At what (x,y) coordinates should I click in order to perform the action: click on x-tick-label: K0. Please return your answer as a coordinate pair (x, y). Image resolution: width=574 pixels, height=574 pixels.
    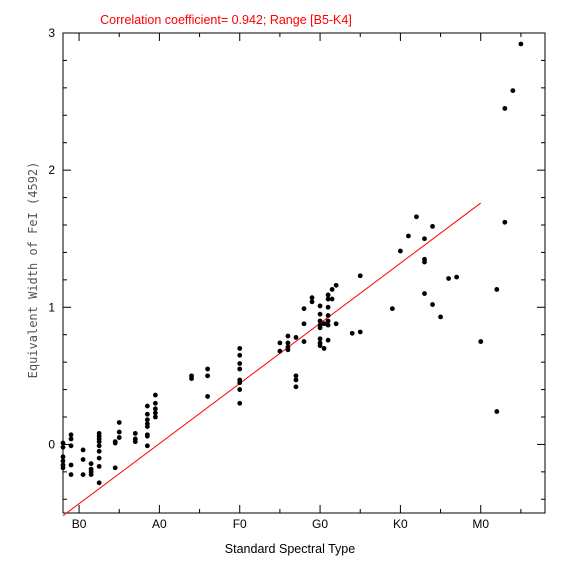
    Looking at the image, I should click on (400, 524).